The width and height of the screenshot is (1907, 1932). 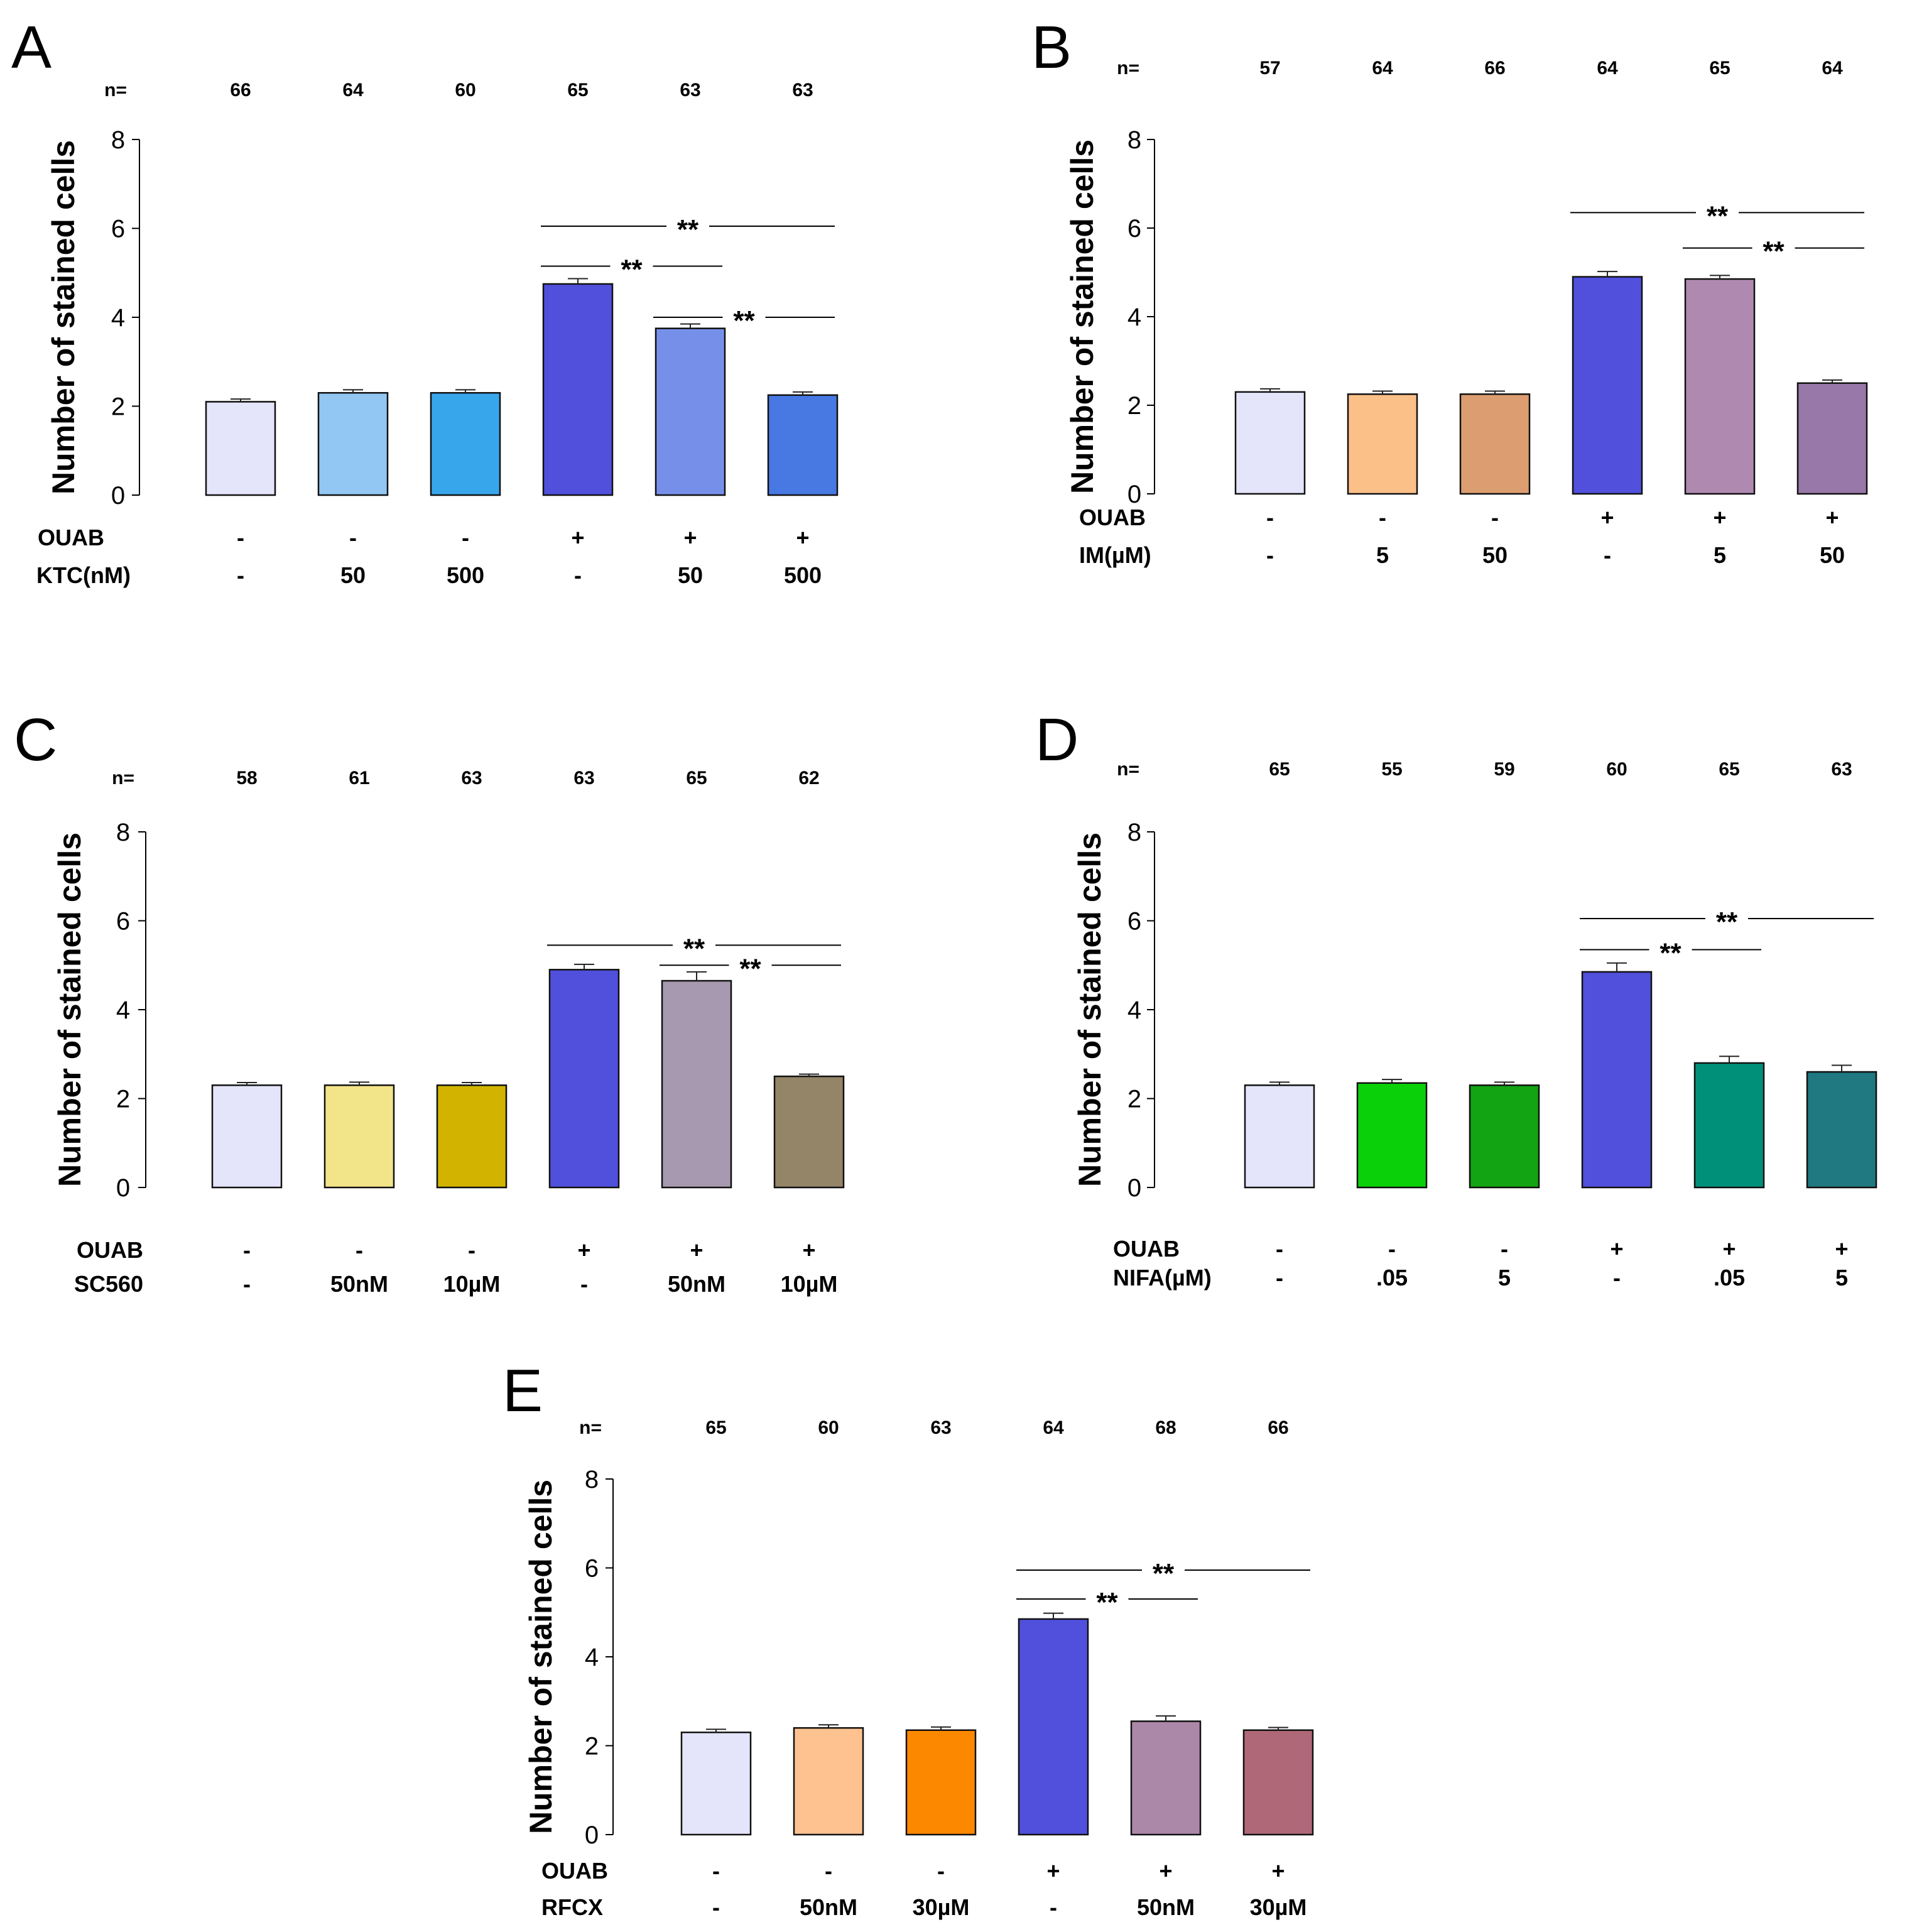 What do you see at coordinates (359, 778) in the screenshot?
I see `n-value: 61` at bounding box center [359, 778].